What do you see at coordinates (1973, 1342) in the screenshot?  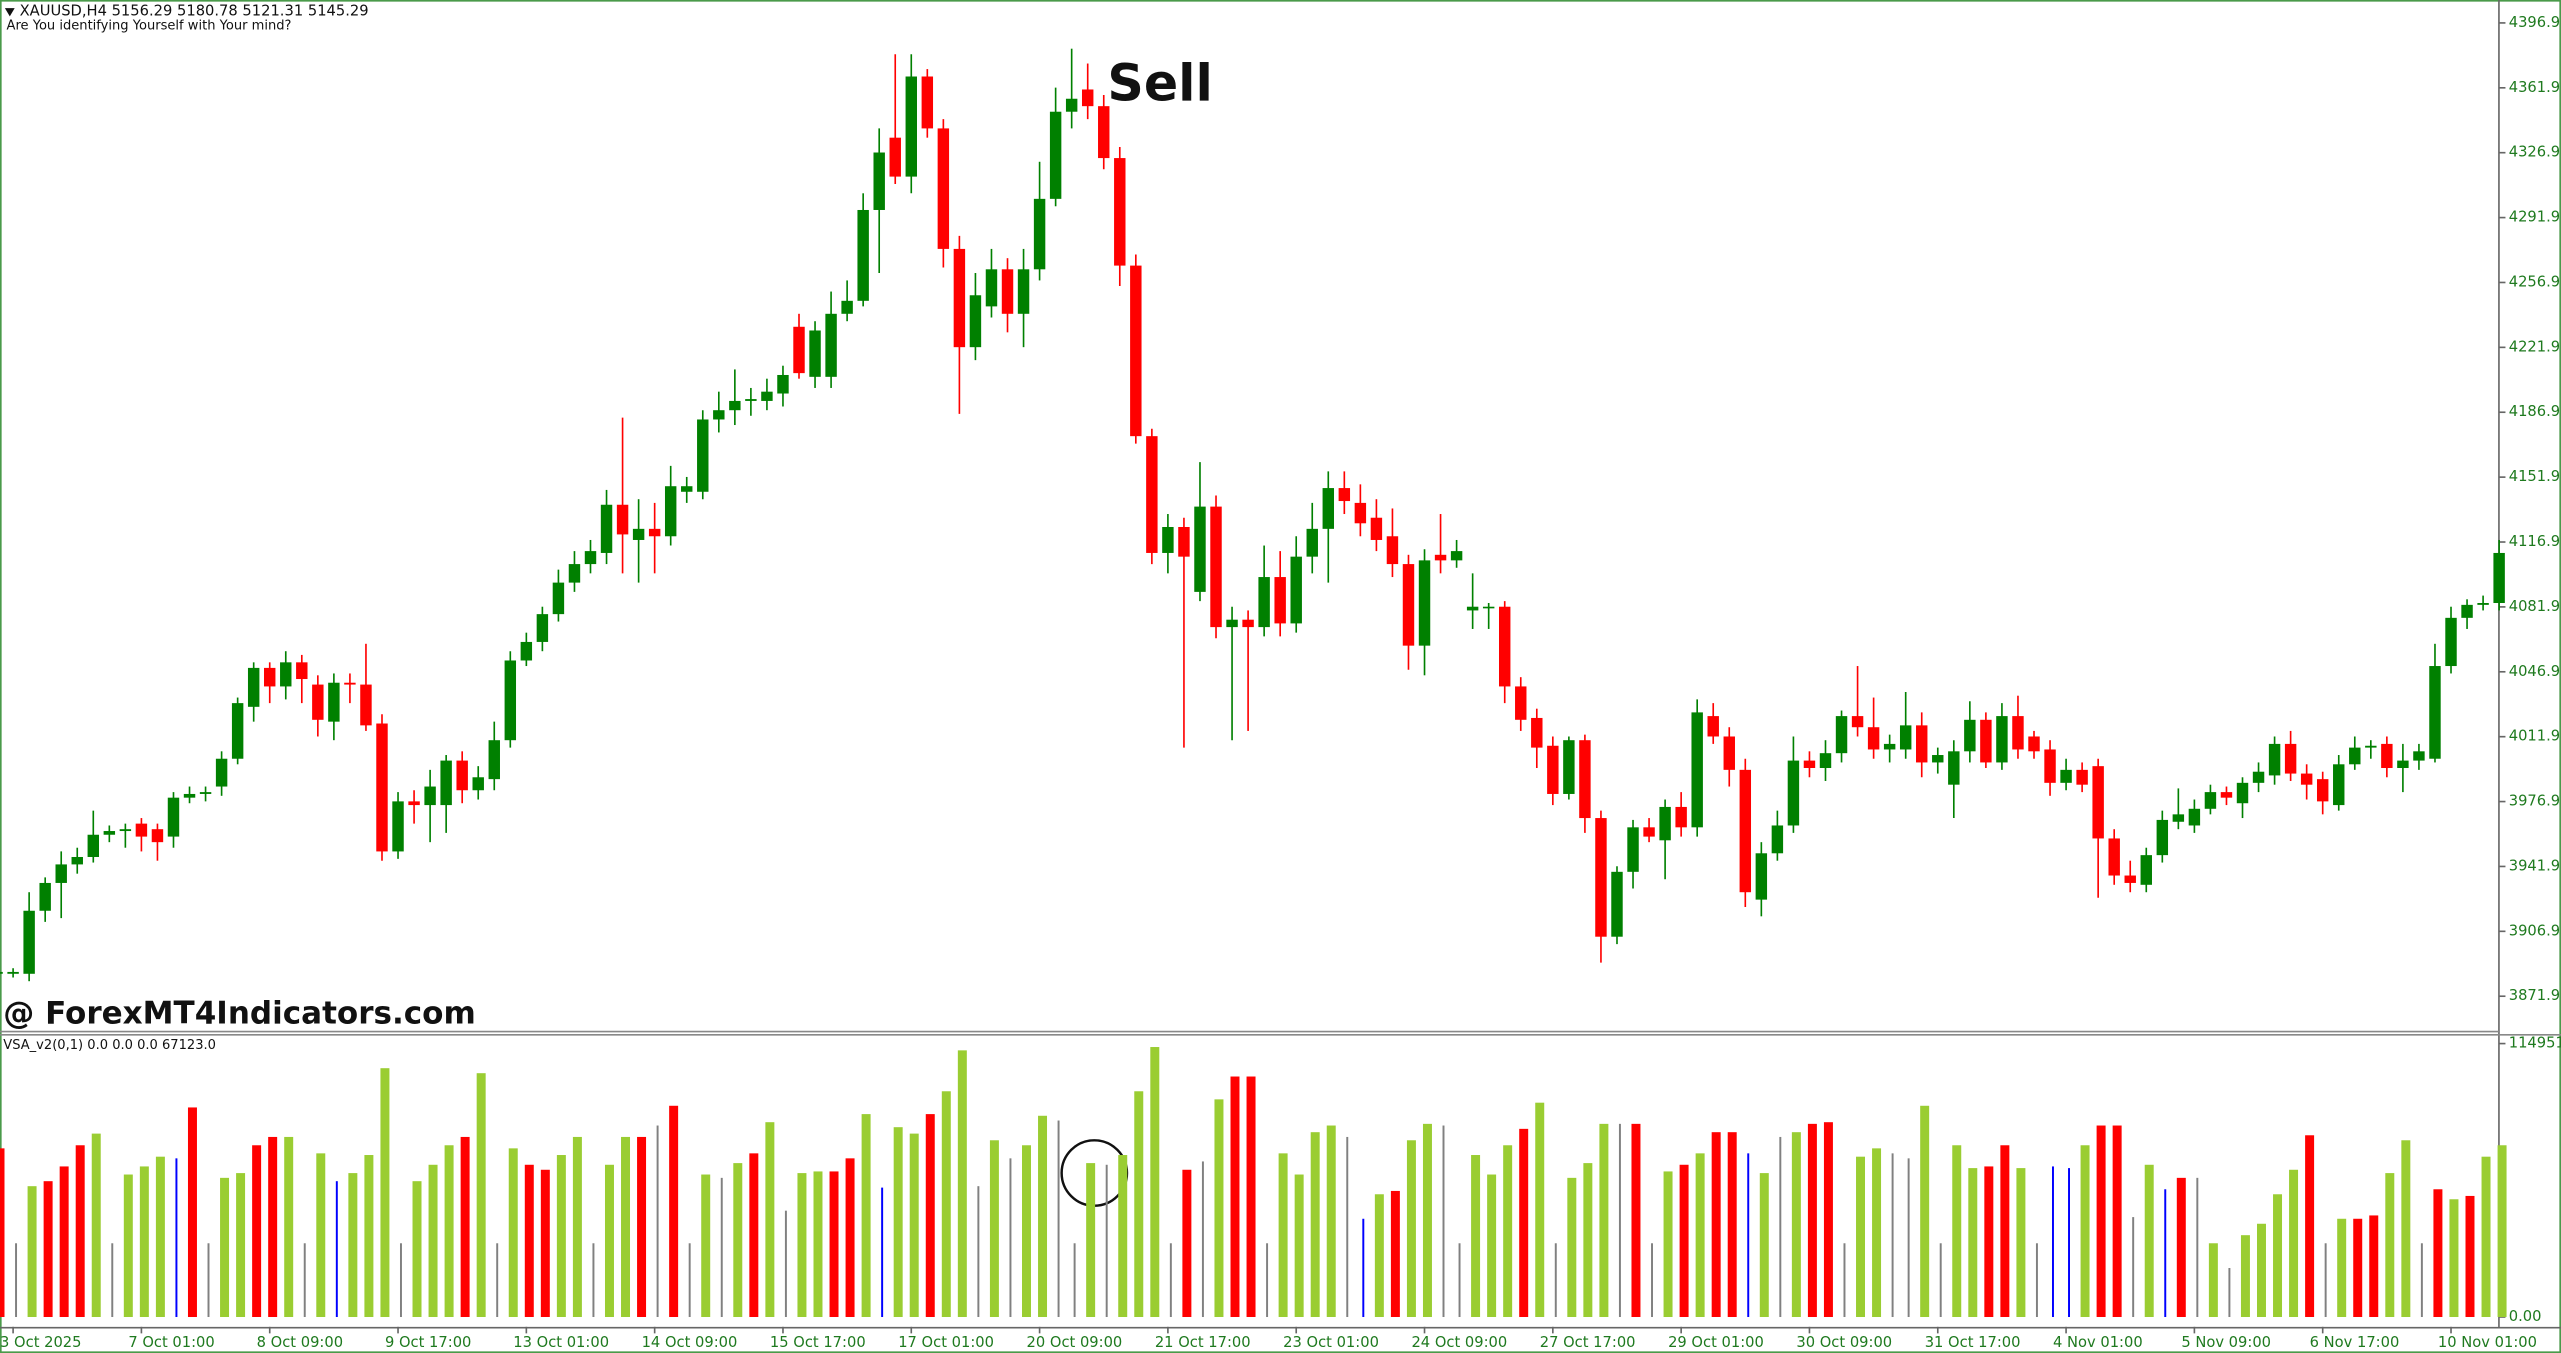 I see `x-tick-label: 31 Oct 17:00` at bounding box center [1973, 1342].